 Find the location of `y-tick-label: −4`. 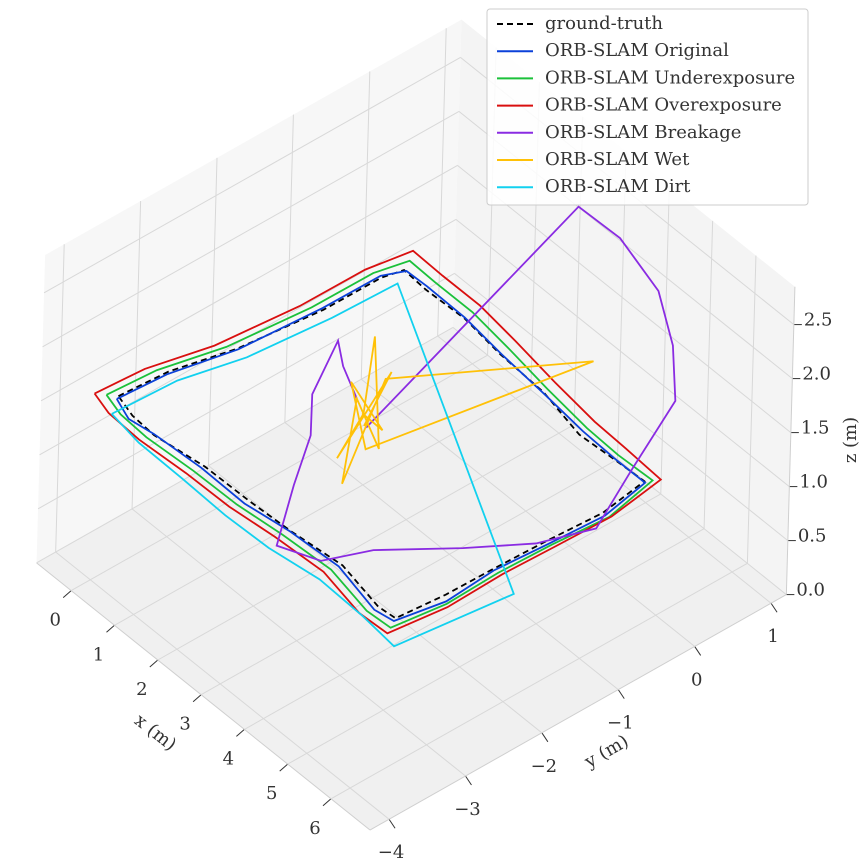

y-tick-label: −4 is located at coordinates (391, 852).